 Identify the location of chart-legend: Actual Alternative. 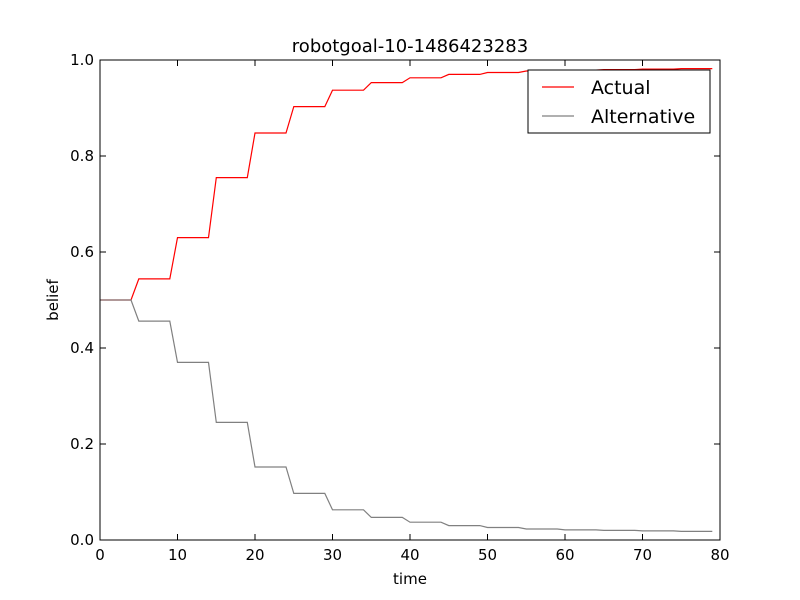
(619, 101).